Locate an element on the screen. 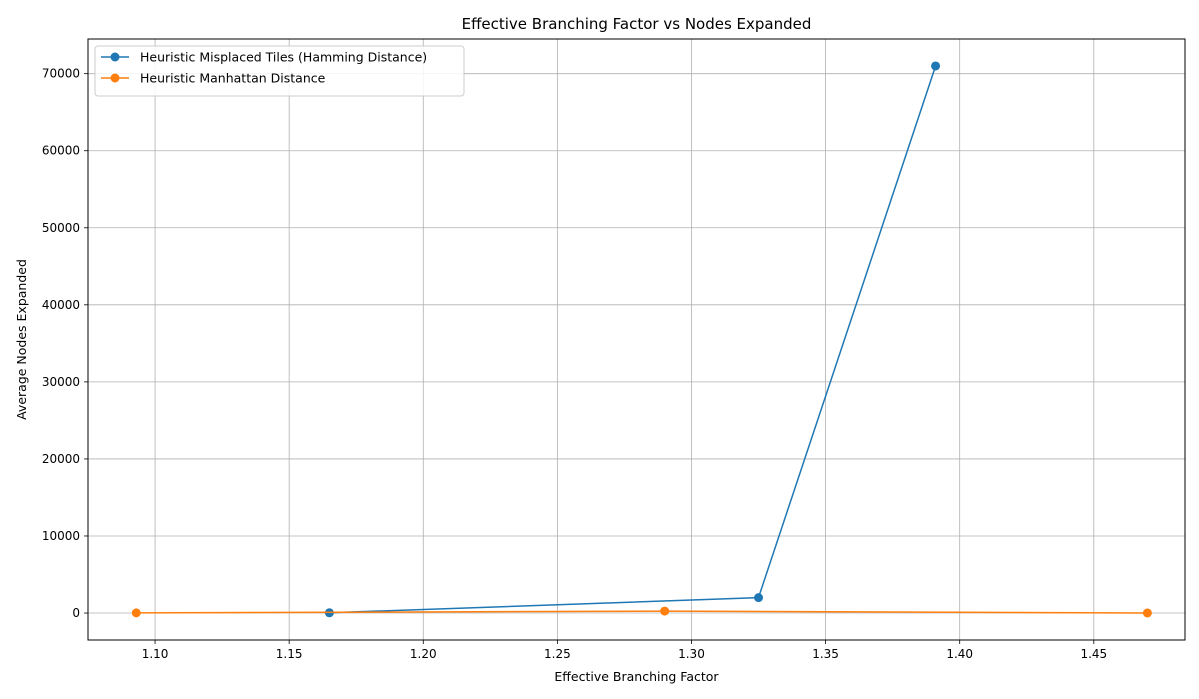 This screenshot has height=699, width=1199. y-tick-label: 10000 is located at coordinates (61, 536).